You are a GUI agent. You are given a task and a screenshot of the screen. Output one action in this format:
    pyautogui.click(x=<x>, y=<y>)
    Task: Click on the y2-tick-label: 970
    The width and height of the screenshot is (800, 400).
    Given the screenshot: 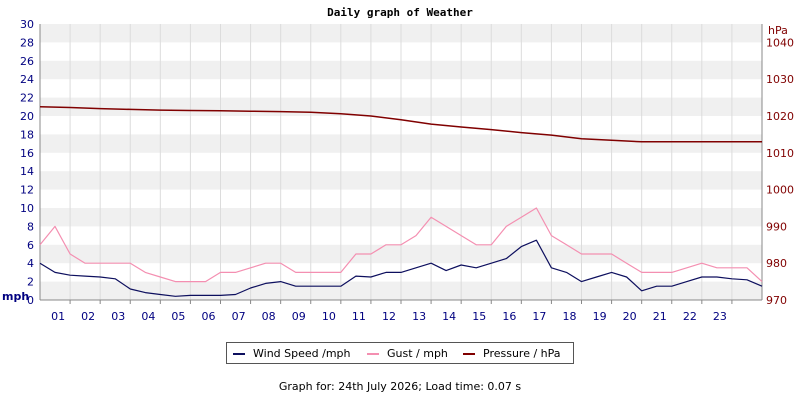 What is the action you would take?
    pyautogui.click(x=776, y=300)
    